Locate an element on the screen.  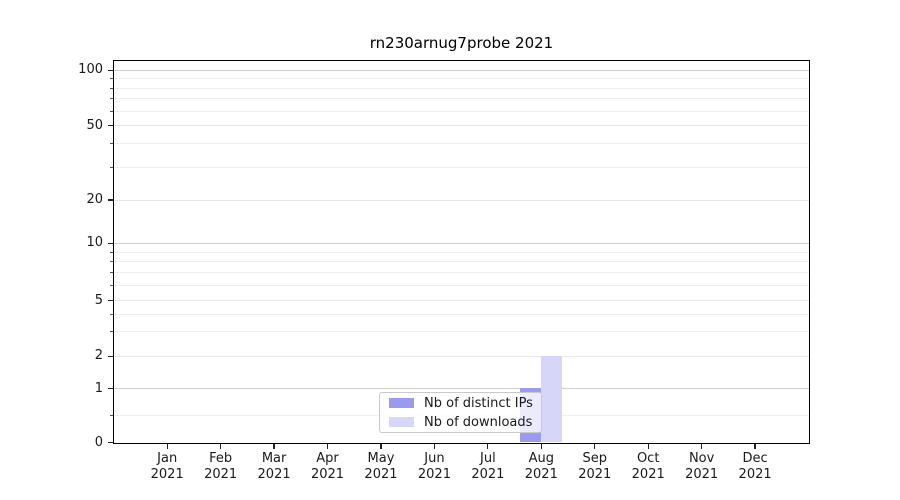
x-tick-label-month: Feb is located at coordinates (221, 458).